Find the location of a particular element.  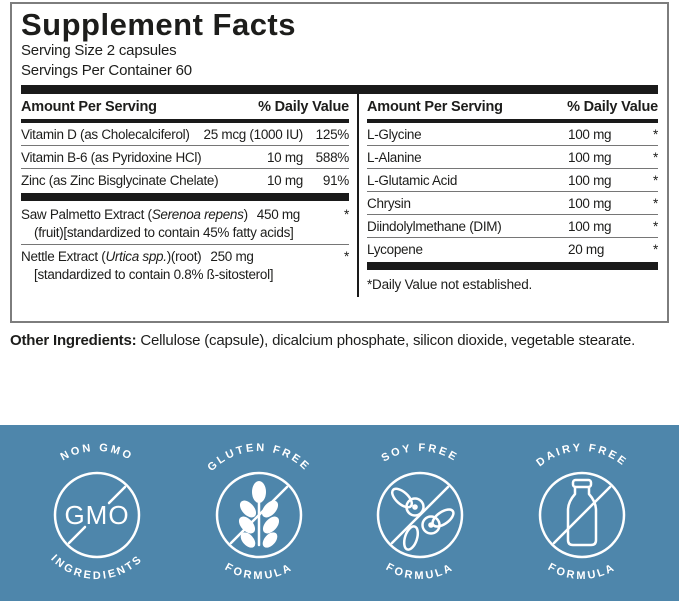

panel-title: Supplement Facts is located at coordinates (158, 24).